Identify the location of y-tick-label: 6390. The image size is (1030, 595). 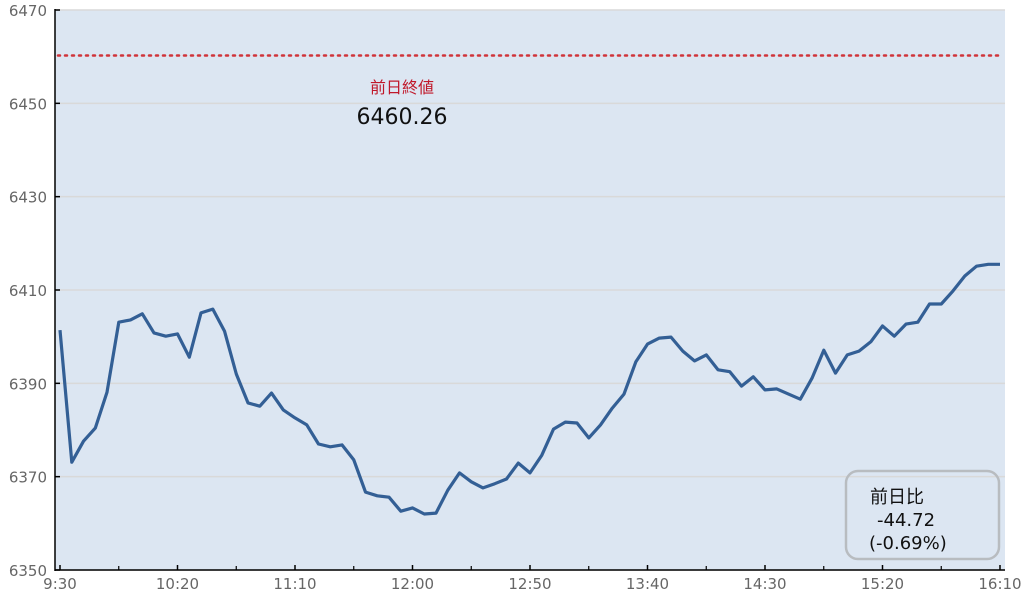
(28, 384).